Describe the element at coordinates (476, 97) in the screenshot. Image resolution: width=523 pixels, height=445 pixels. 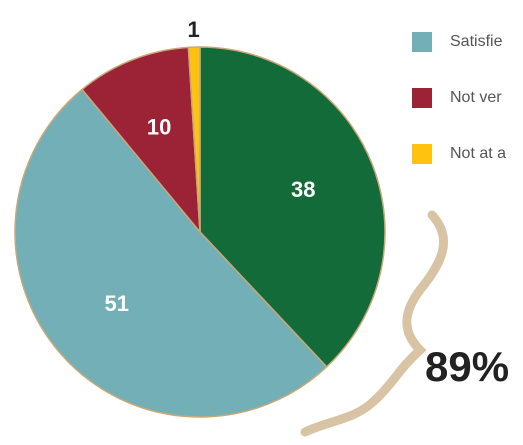
I see `legend-label: Not ver` at that location.